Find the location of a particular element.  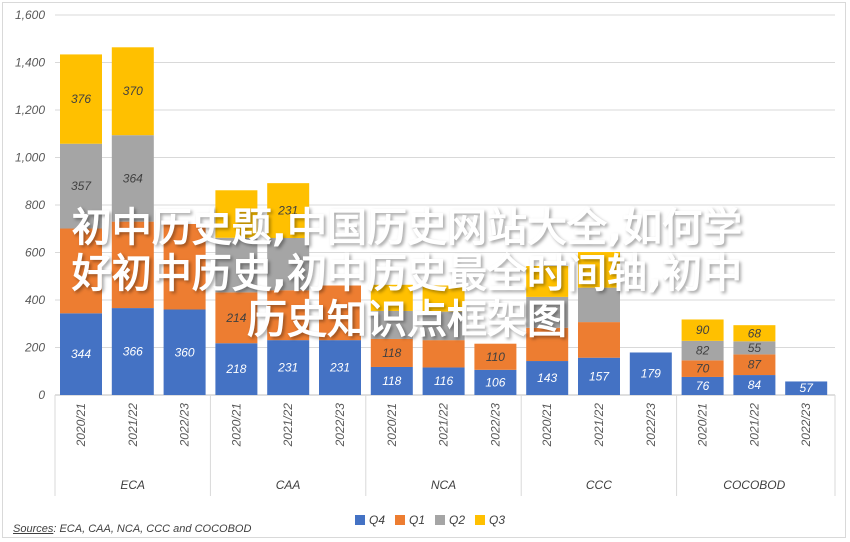

data-label: 110 is located at coordinates (495, 357).